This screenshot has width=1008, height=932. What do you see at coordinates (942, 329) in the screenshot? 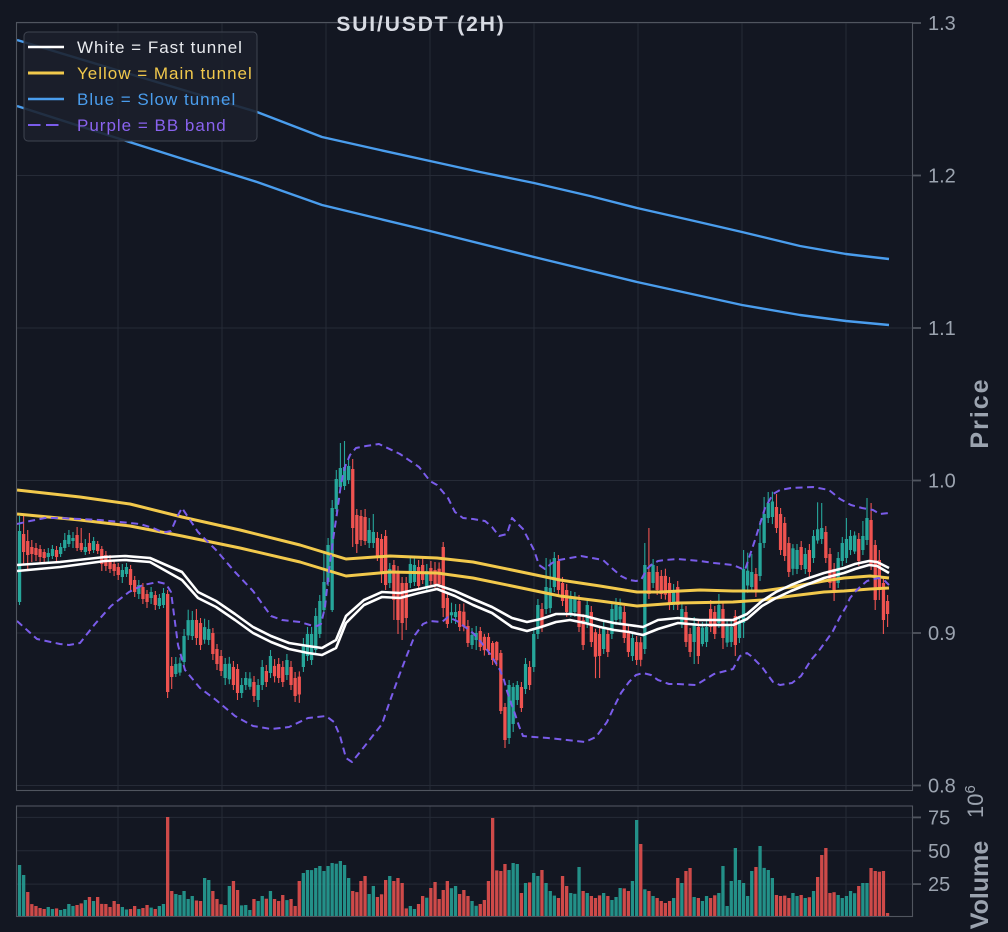
I see `svg-text: 1.1` at bounding box center [942, 329].